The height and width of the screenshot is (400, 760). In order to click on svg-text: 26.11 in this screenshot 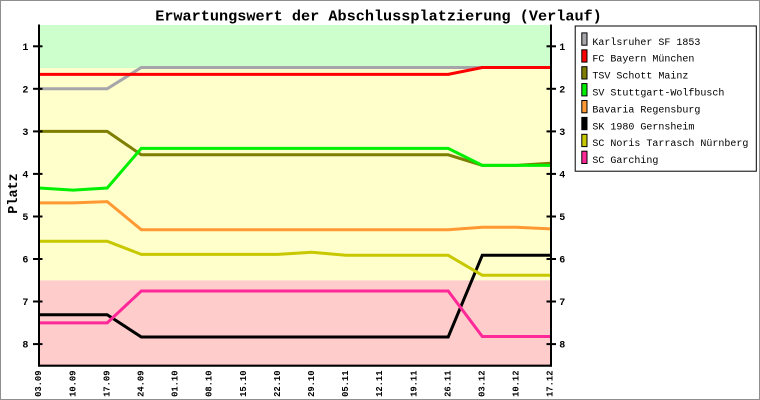, I will do `click(448, 384)`.